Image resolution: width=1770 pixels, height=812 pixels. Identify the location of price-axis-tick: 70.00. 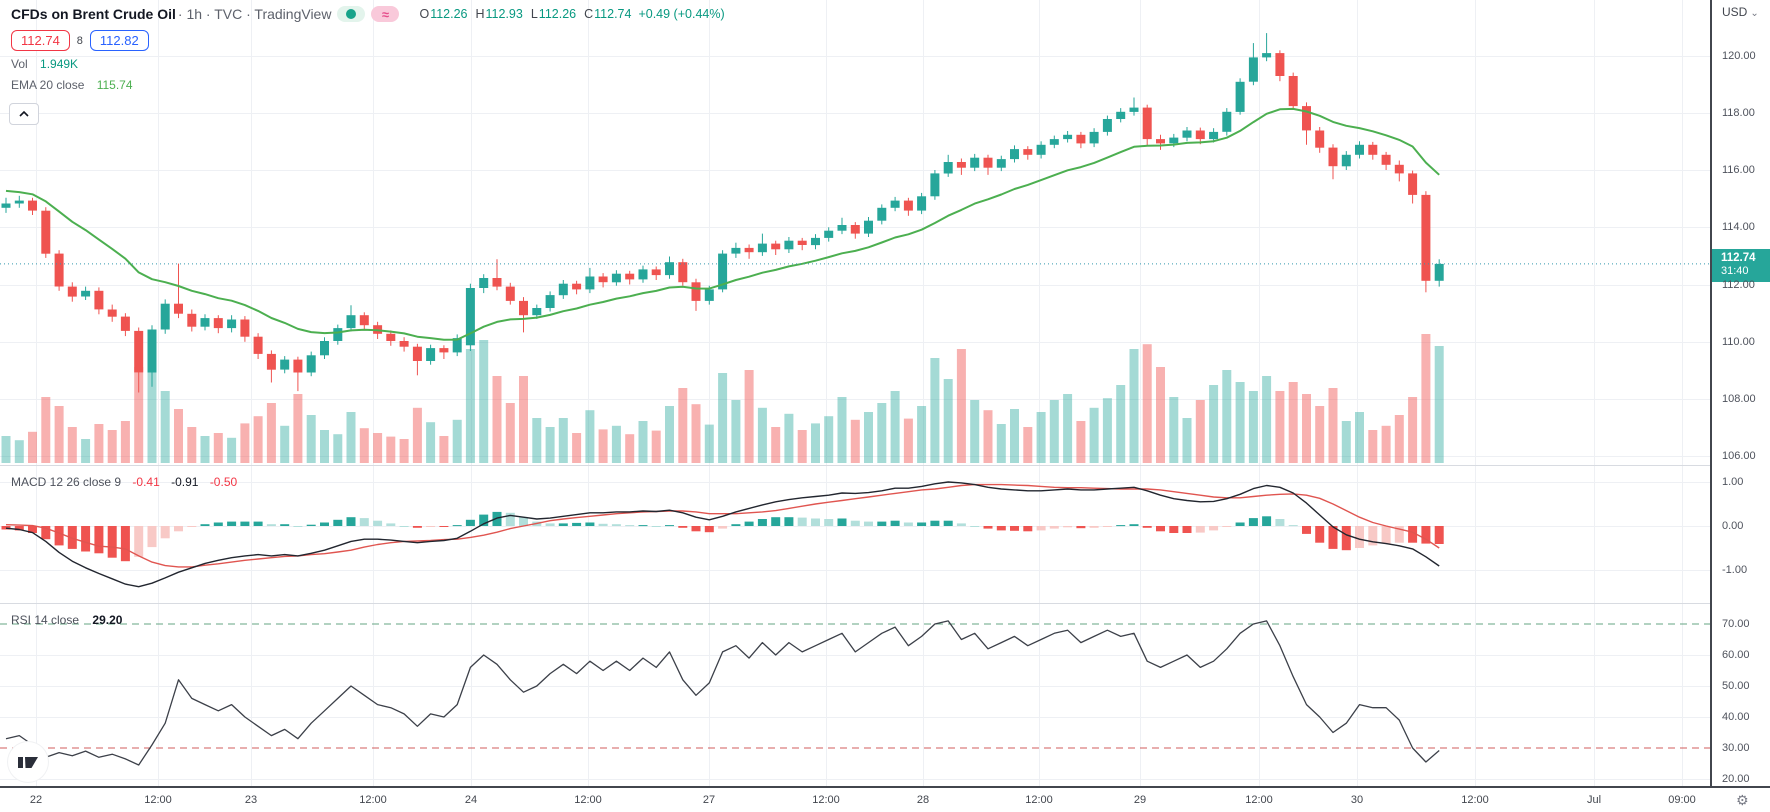
(1736, 624).